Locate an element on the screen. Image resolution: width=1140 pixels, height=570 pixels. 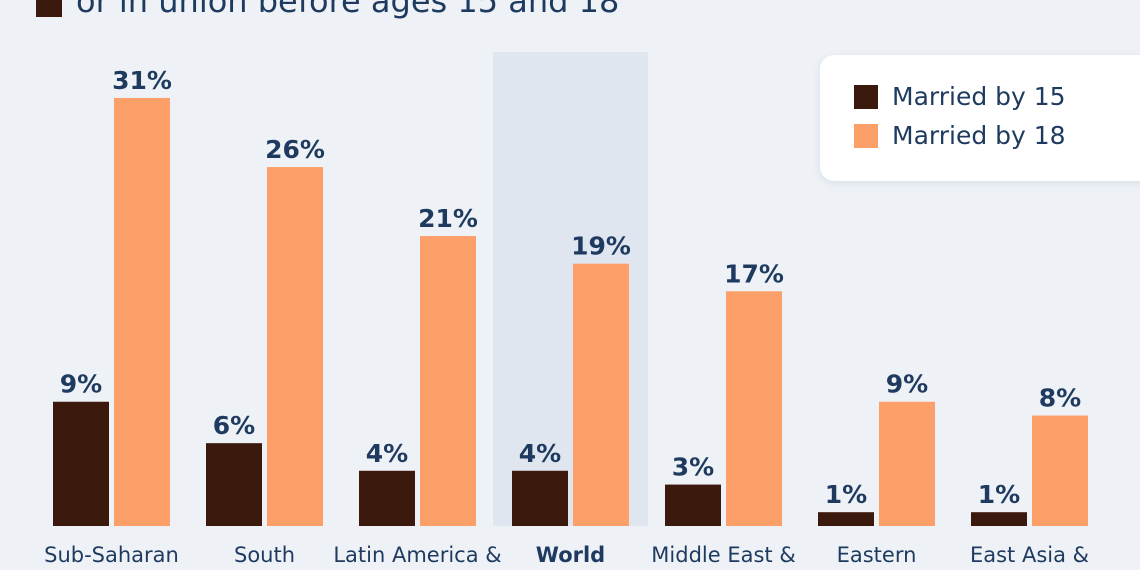
data-label-latin-america-married-by-18: 21% is located at coordinates (448, 218).